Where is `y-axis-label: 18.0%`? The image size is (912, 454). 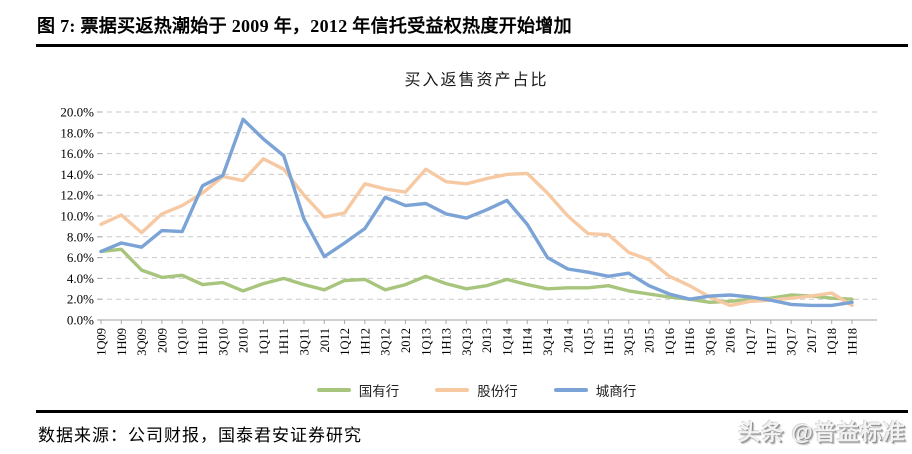 y-axis-label: 18.0% is located at coordinates (77, 132).